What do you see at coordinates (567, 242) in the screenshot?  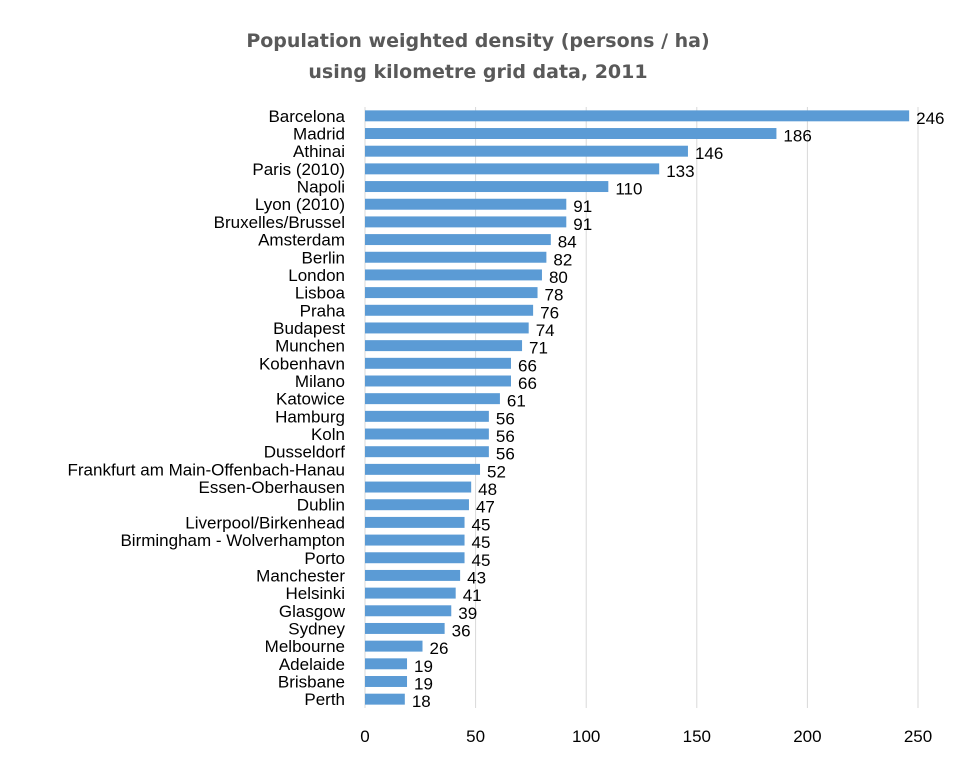 I see `data-label: 84` at bounding box center [567, 242].